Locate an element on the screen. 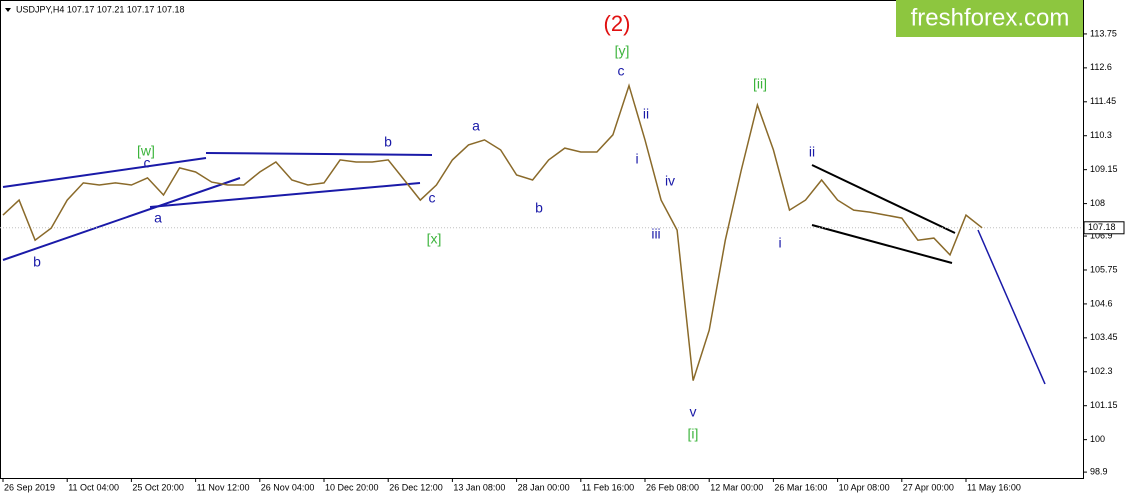 The image size is (1125, 497). wave-label: [y] is located at coordinates (622, 51).